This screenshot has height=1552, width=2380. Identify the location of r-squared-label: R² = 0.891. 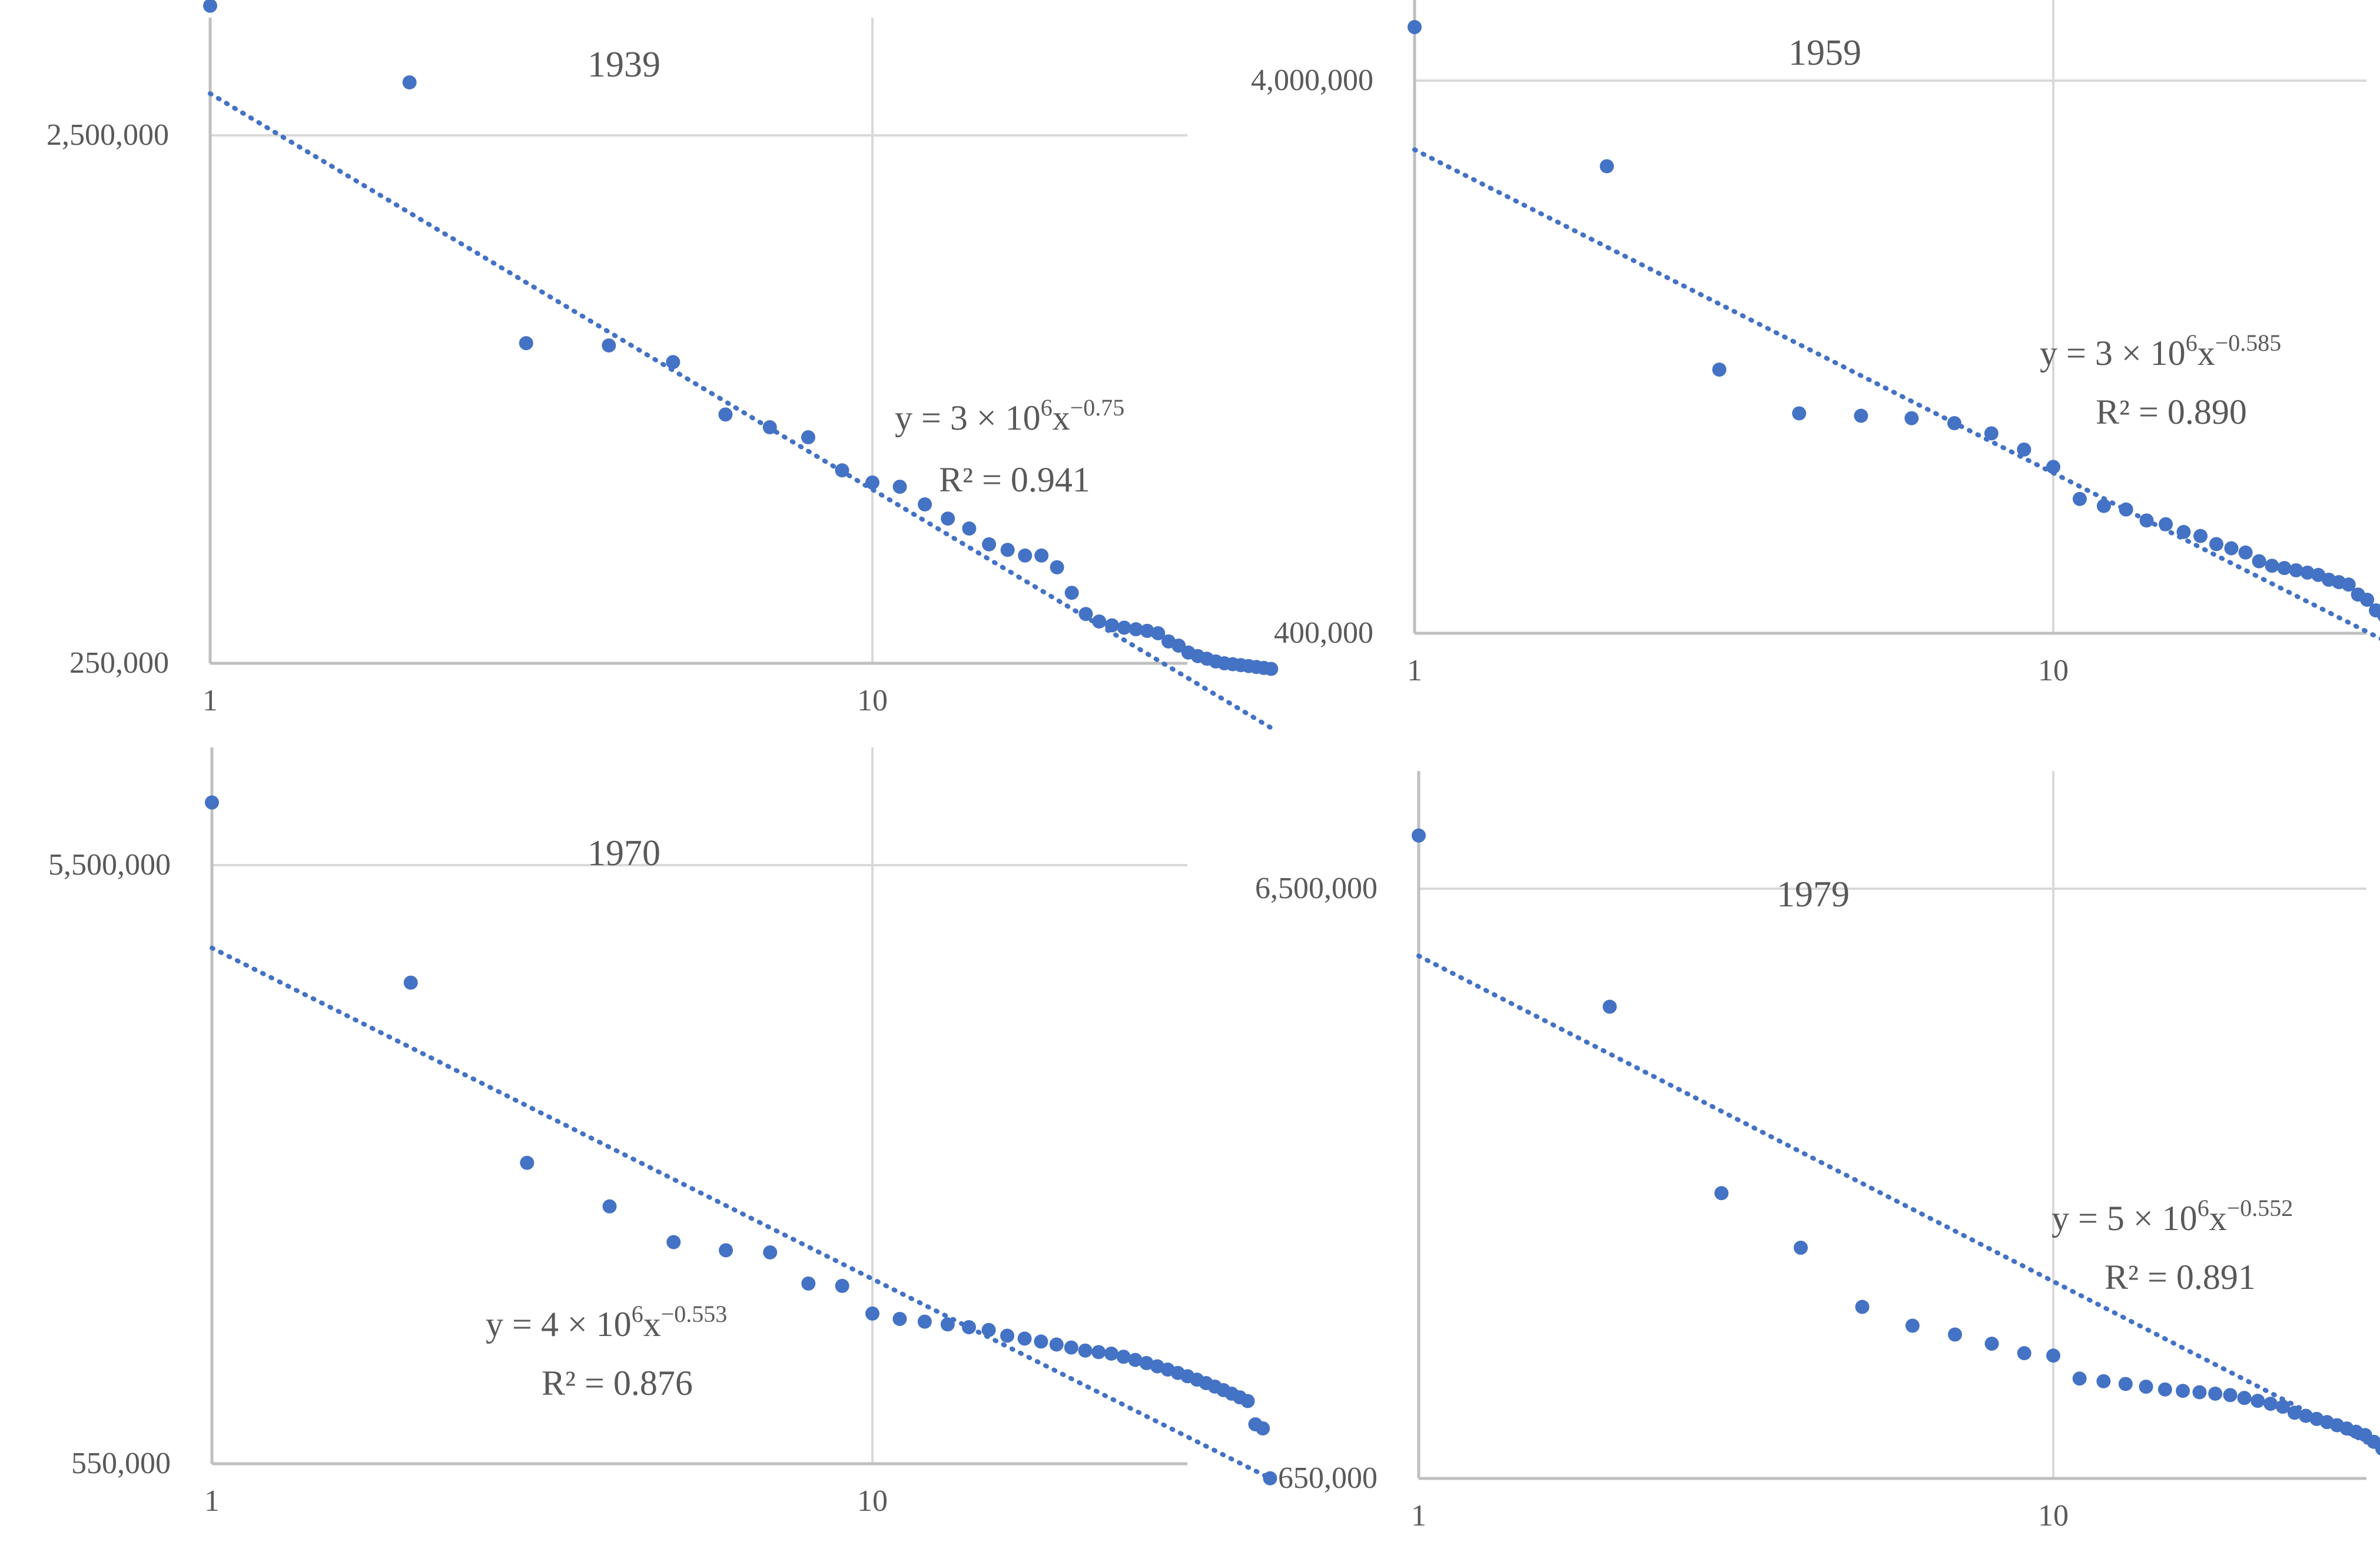
(2180, 1277).